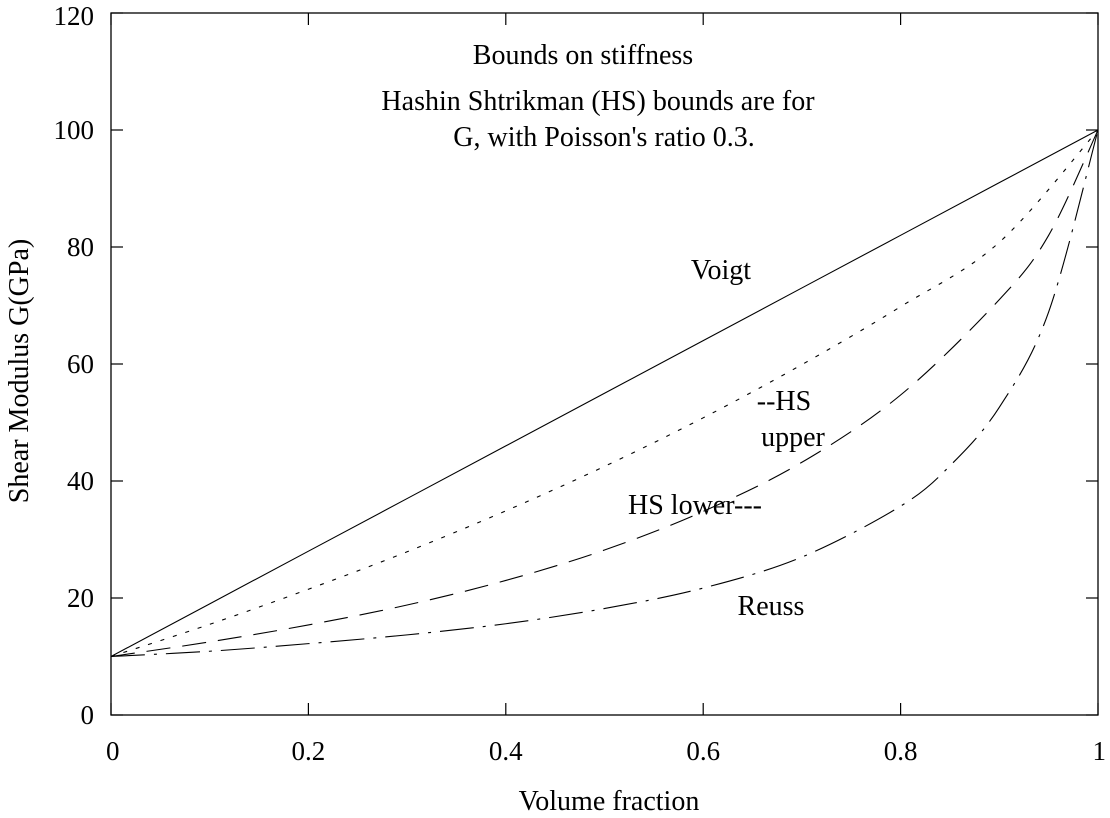 The width and height of the screenshot is (1110, 818). Describe the element at coordinates (80, 481) in the screenshot. I see `y-tick-label: 40` at that location.